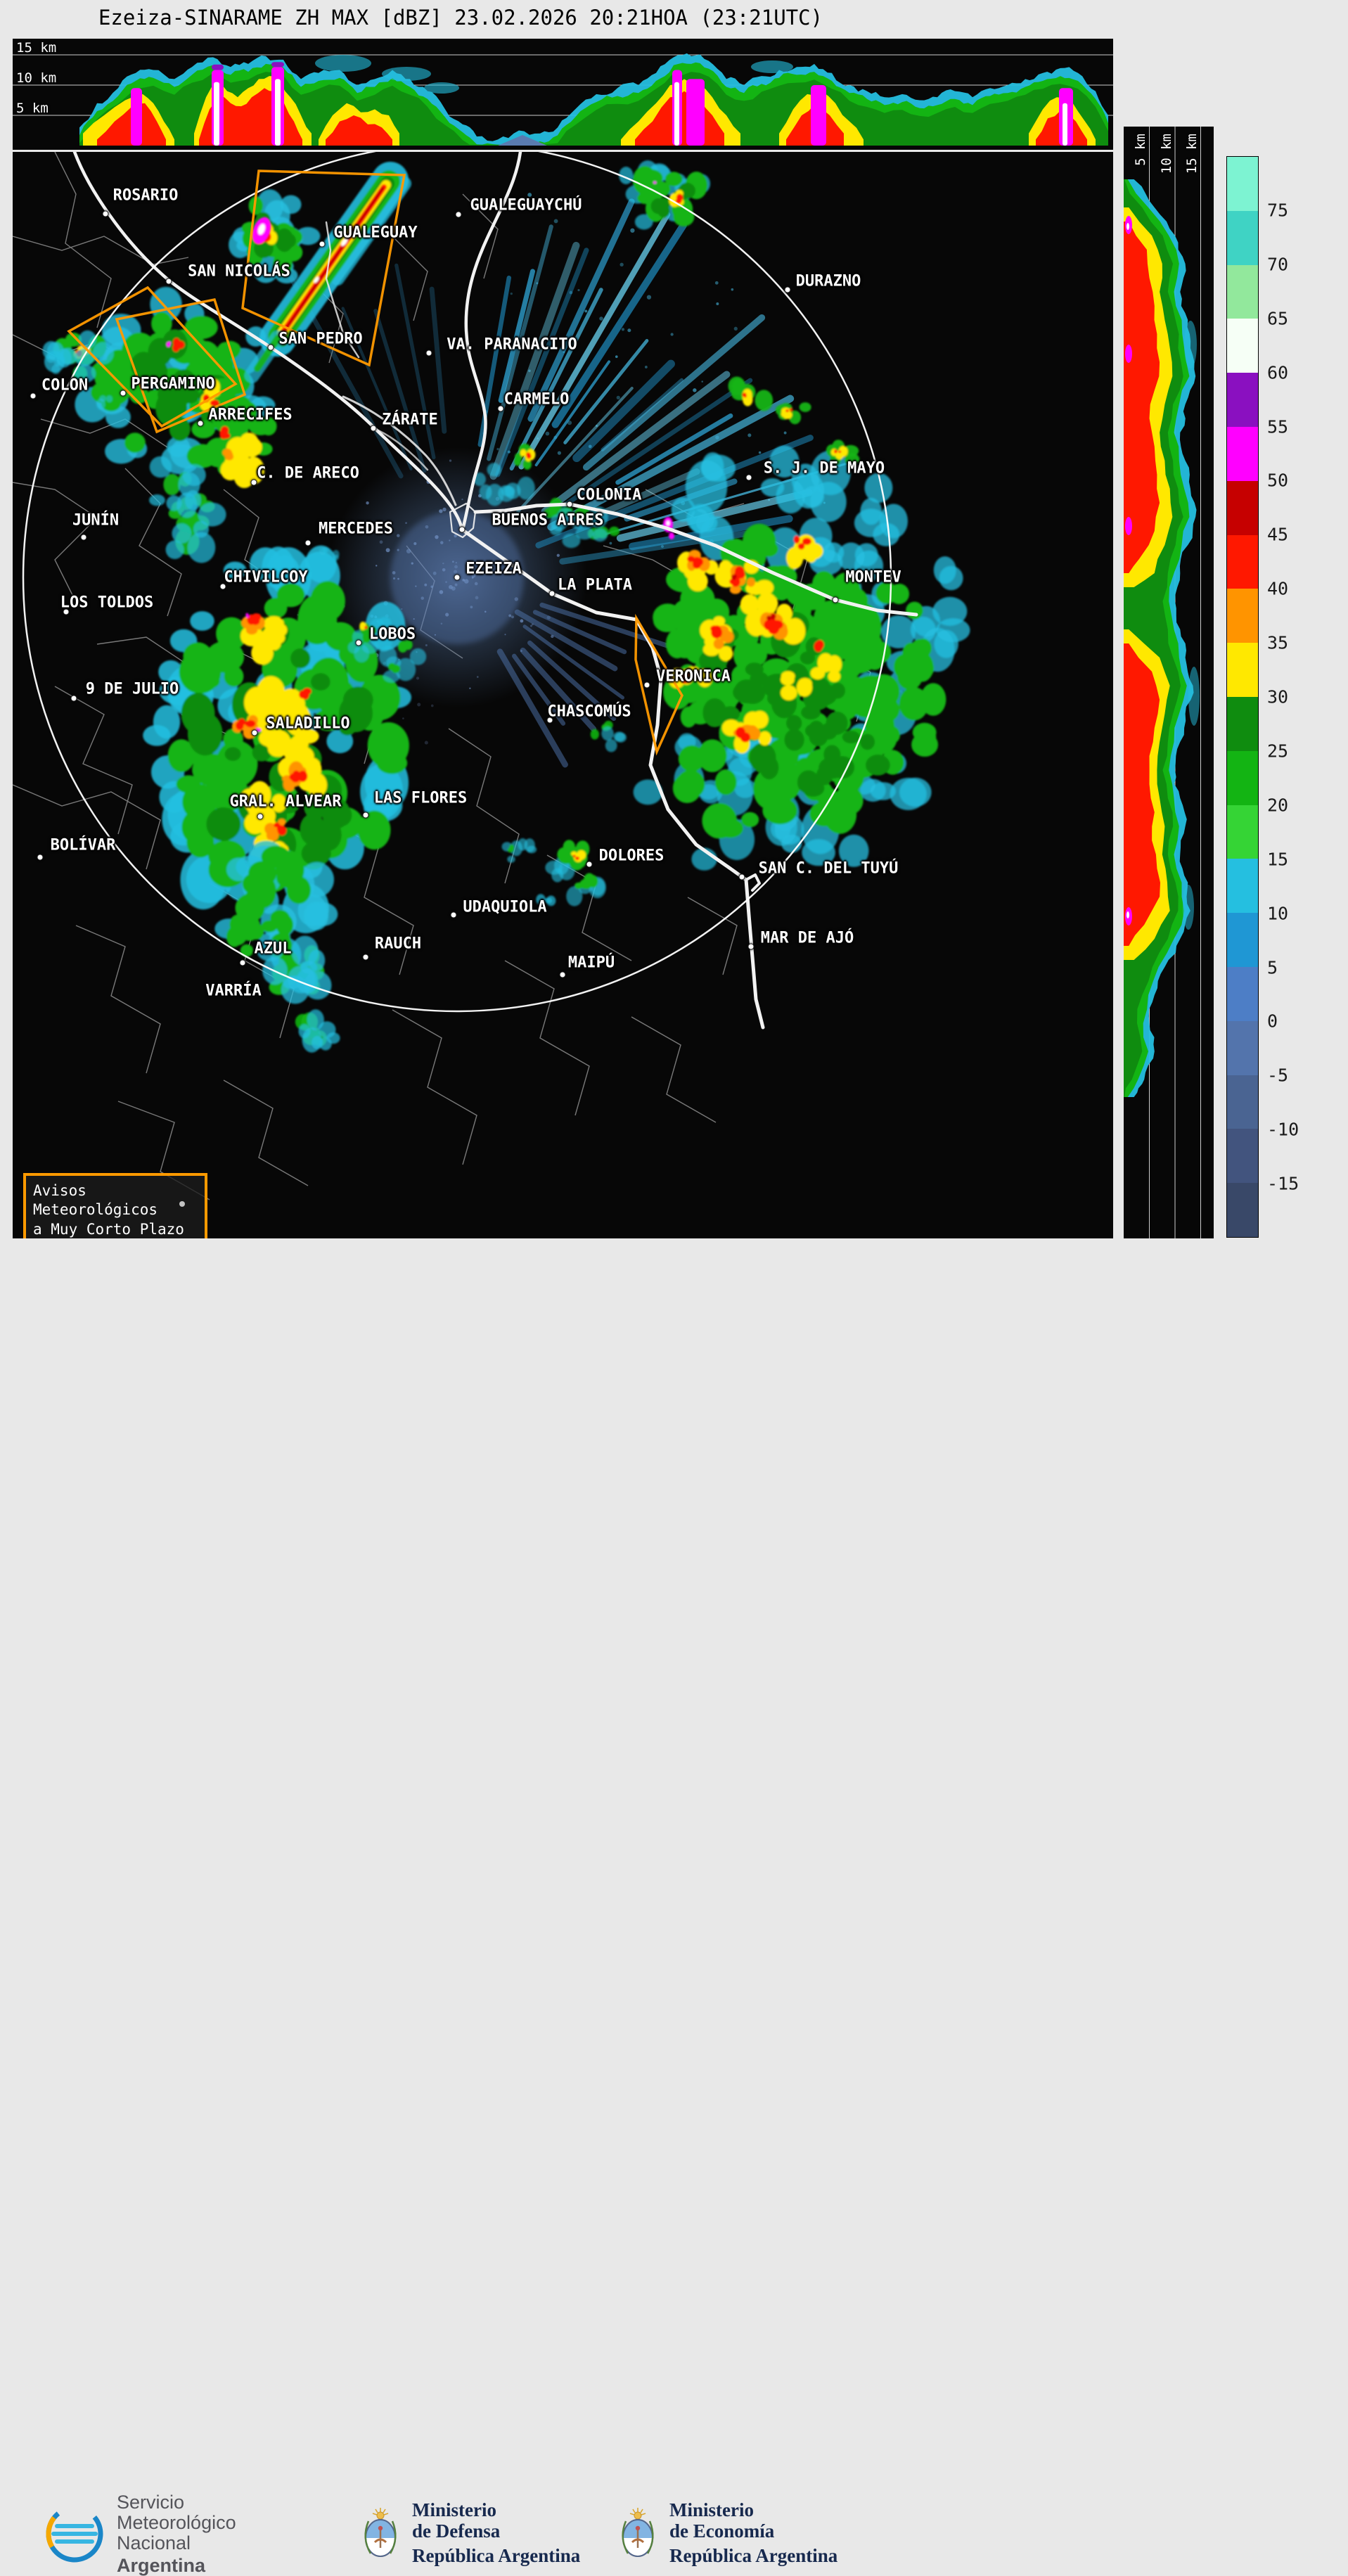  Describe the element at coordinates (1278, 318) in the screenshot. I see `colorbar-tick: 65` at that location.